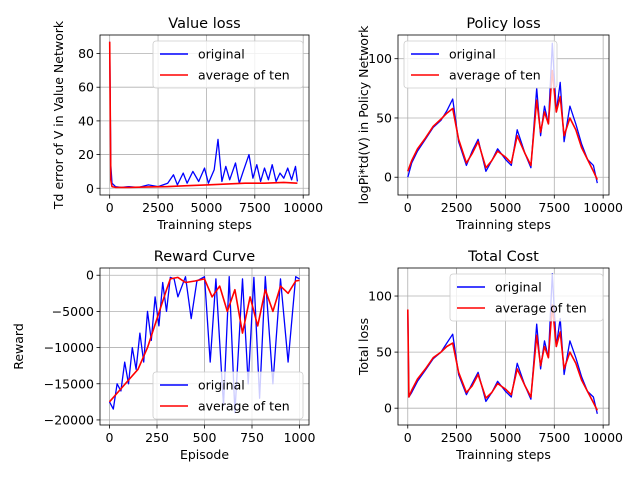  Describe the element at coordinates (69, 347) in the screenshot. I see `y-tick-label: −10000` at that location.